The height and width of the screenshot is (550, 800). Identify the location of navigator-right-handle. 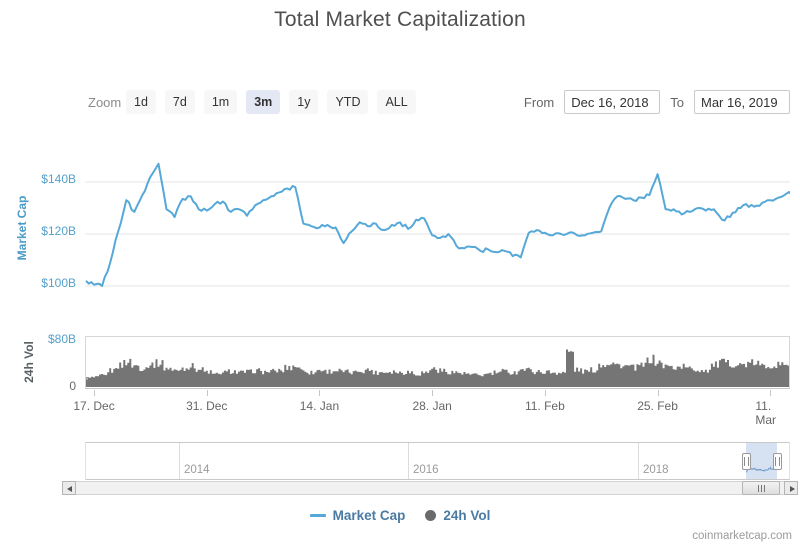
(777, 461).